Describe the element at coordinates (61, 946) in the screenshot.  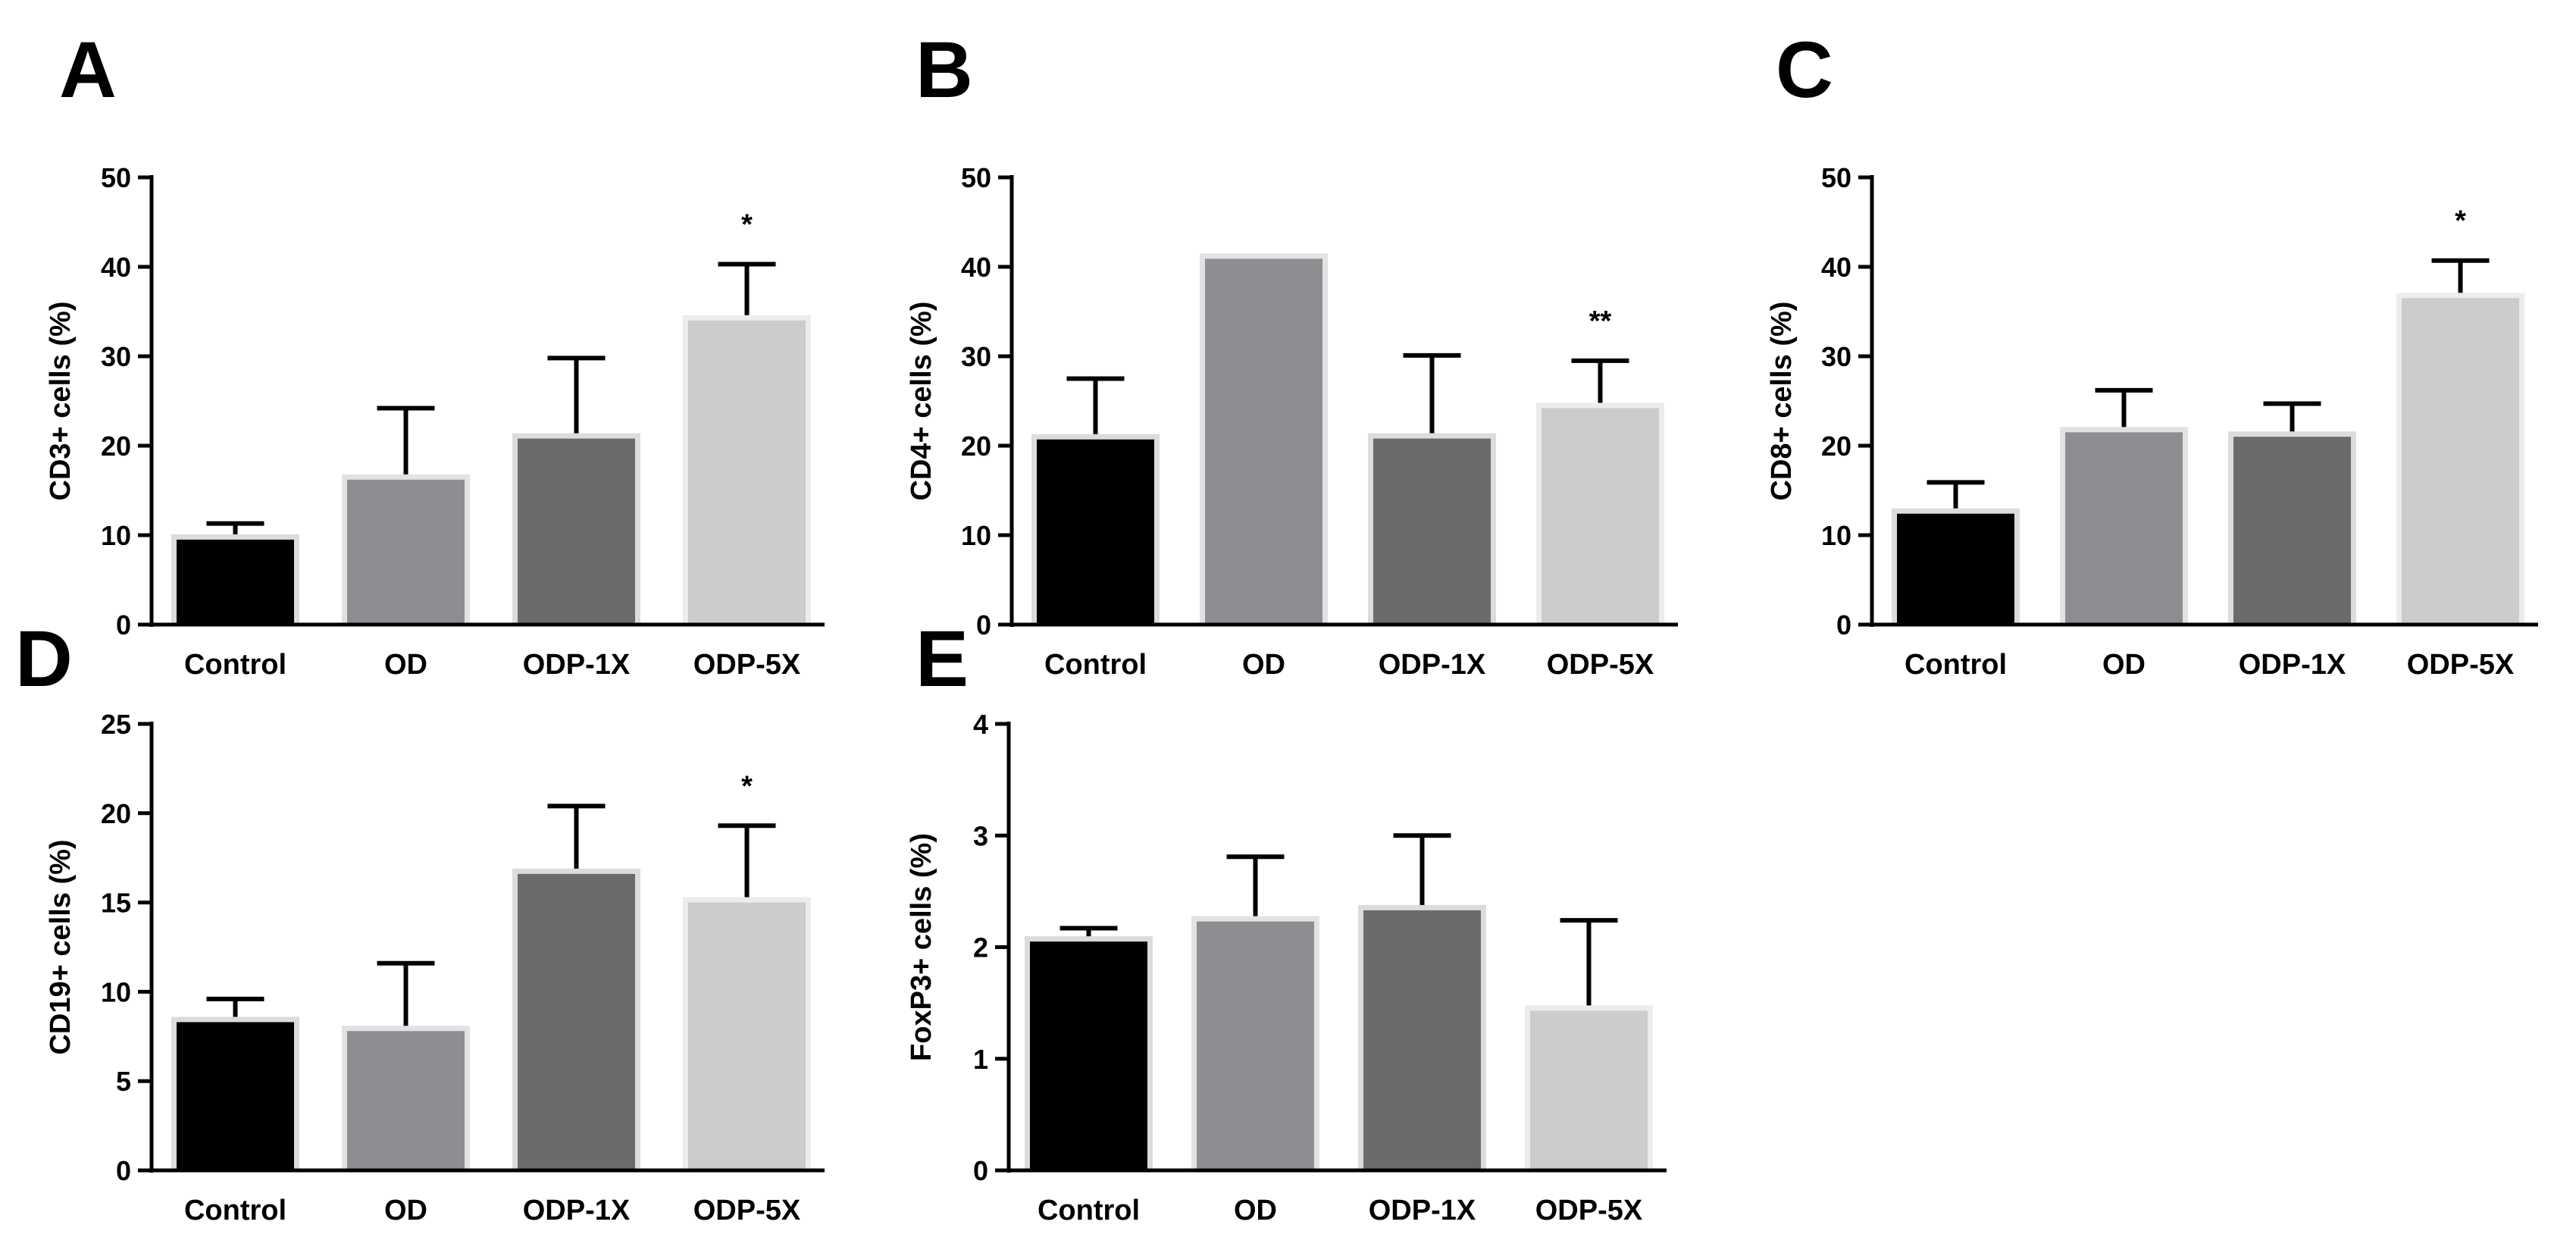
I see `y-axis-title: CD19+ cells (%)` at that location.